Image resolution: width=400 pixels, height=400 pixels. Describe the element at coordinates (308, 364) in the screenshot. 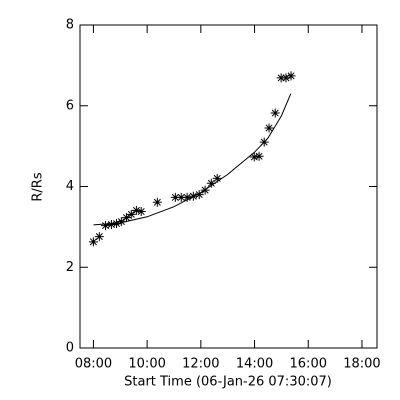

I see `x-tick-label: 16:00` at that location.